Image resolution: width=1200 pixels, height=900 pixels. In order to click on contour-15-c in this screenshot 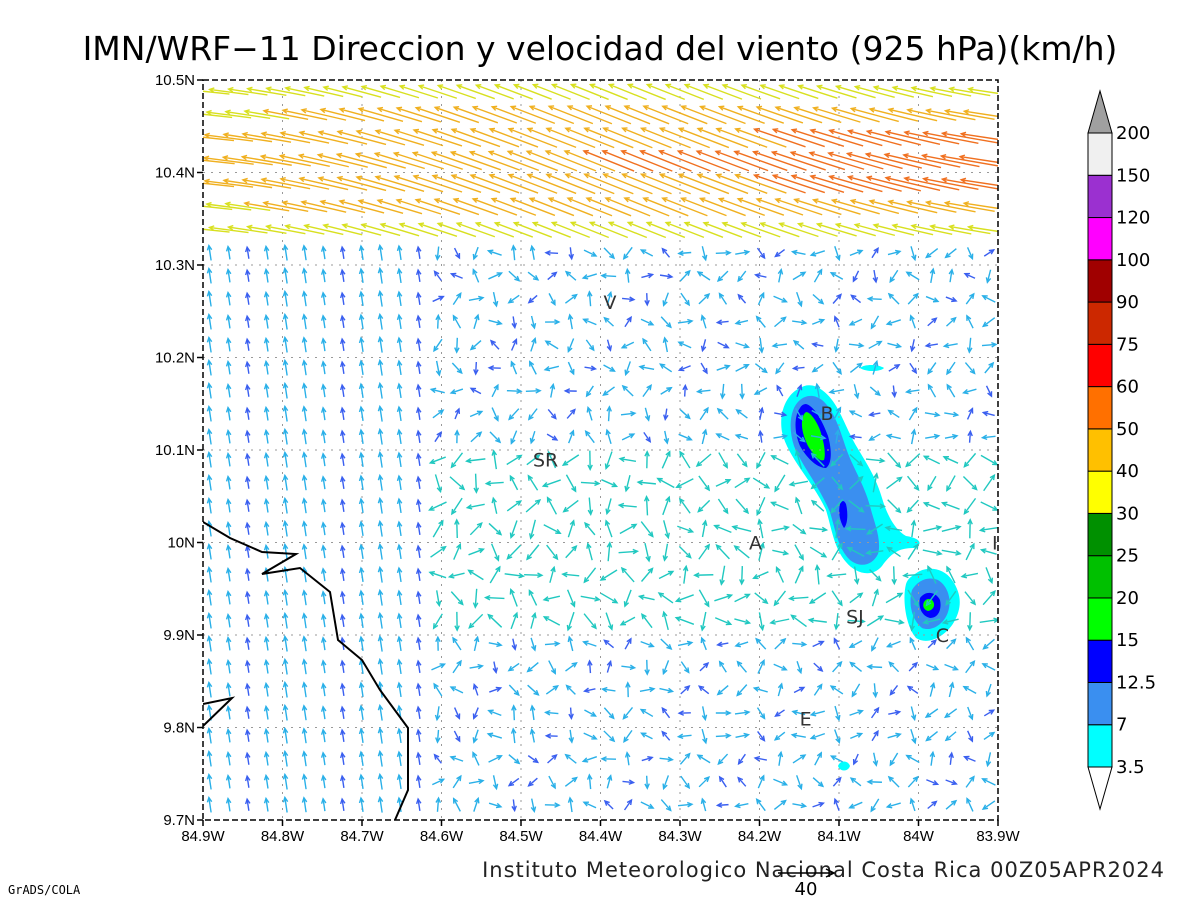, I will do `click(929, 604)`.